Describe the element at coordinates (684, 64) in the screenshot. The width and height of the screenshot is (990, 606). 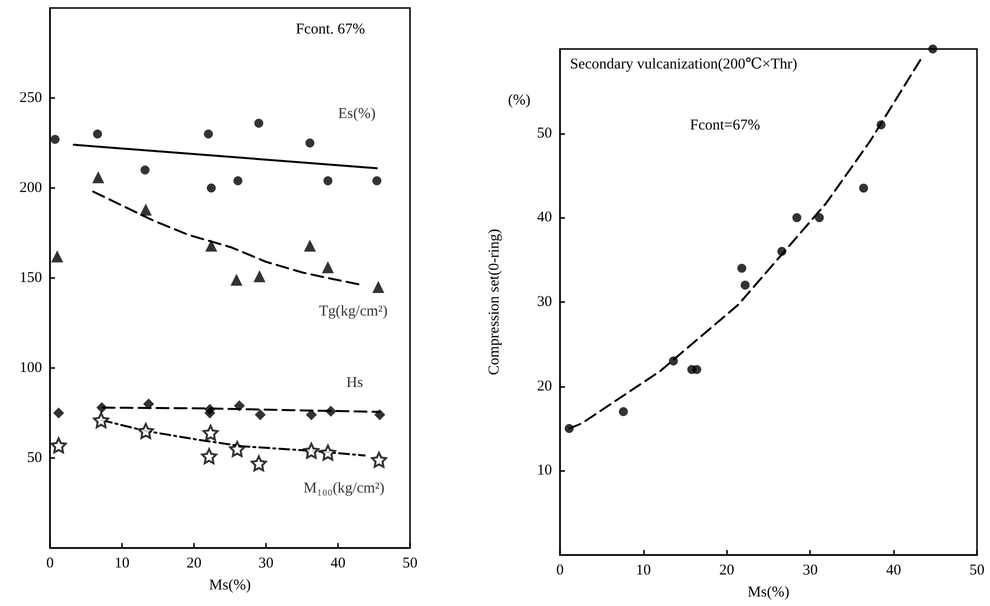
I see `annotation: Secondary vulcanization(200℃×Thr)` at that location.